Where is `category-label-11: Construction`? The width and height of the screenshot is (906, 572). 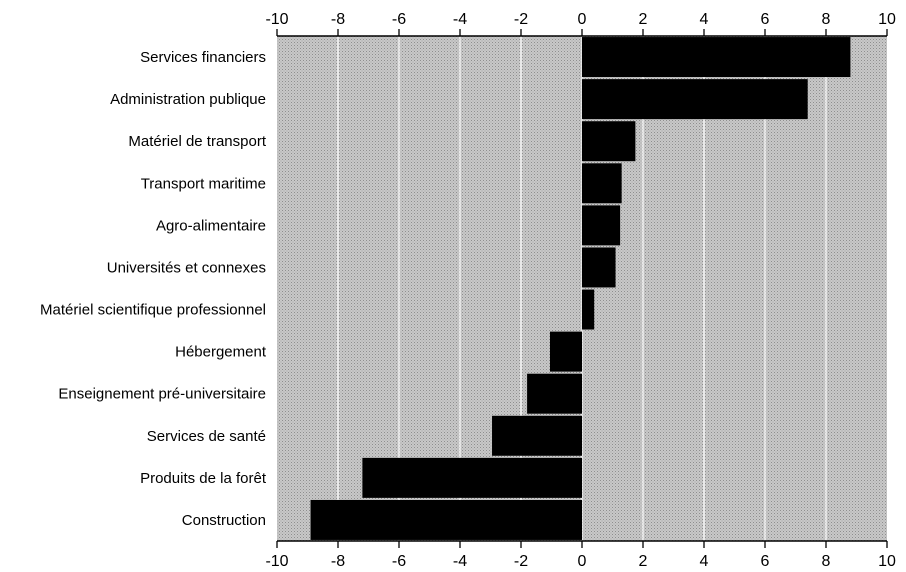 category-label-11: Construction is located at coordinates (224, 520).